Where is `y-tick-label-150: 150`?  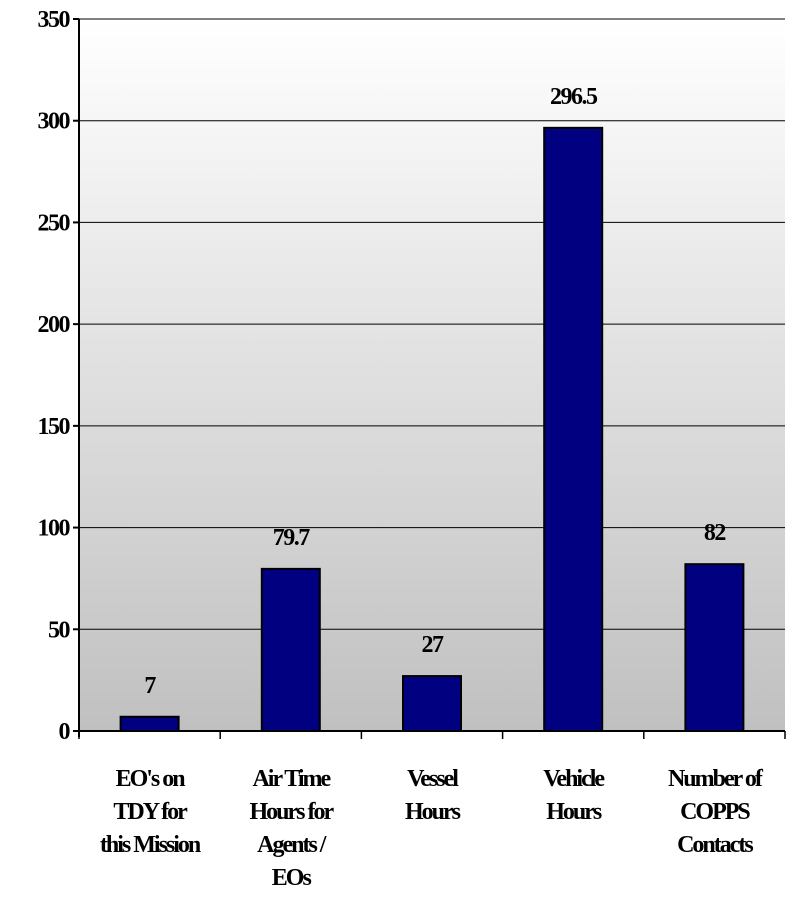 y-tick-label-150: 150 is located at coordinates (54, 427).